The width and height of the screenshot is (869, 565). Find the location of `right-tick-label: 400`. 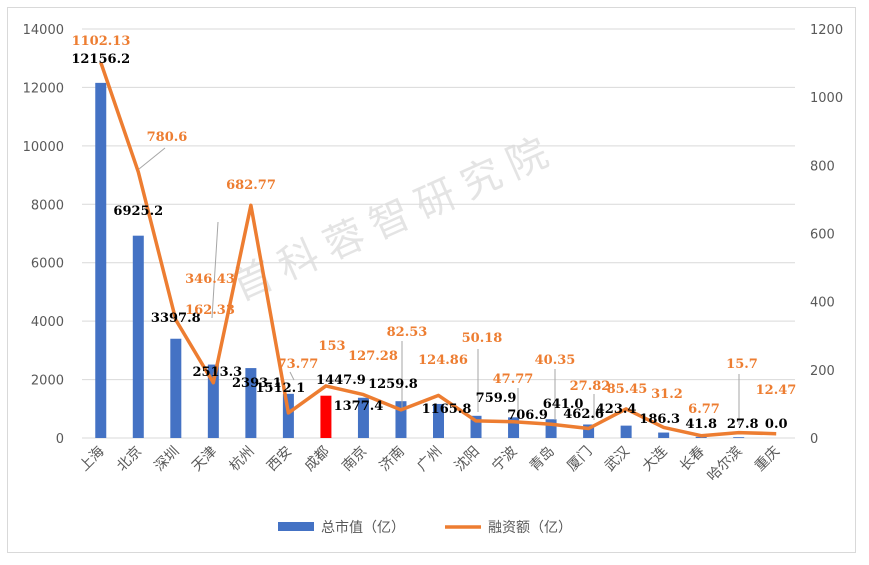

right-tick-label: 400 is located at coordinates (822, 303).